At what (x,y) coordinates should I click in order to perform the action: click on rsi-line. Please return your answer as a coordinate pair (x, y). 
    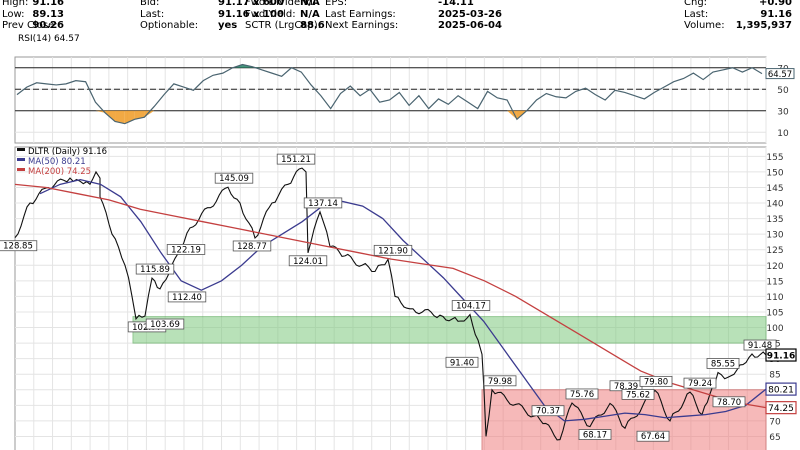
    Looking at the image, I should click on (389, 94).